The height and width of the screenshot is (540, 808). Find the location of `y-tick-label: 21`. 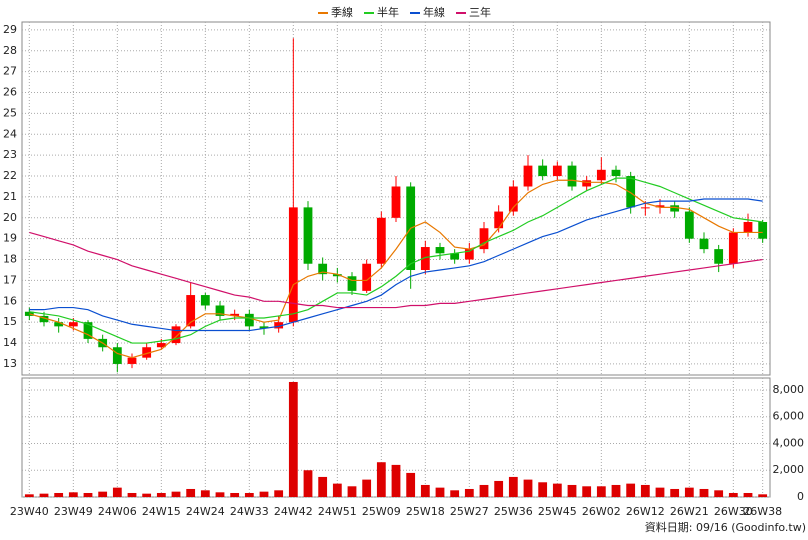

y-tick-label: 21 is located at coordinates (10, 196).